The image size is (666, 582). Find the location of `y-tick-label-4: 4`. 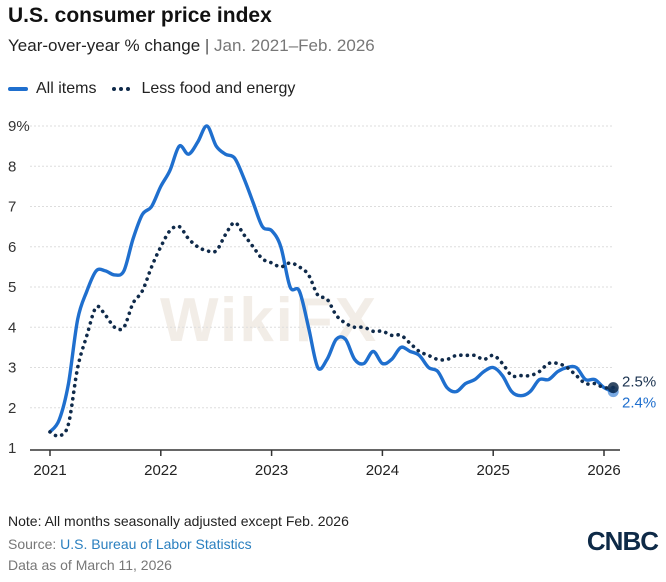

y-tick-label-4: 4 is located at coordinates (12, 327).